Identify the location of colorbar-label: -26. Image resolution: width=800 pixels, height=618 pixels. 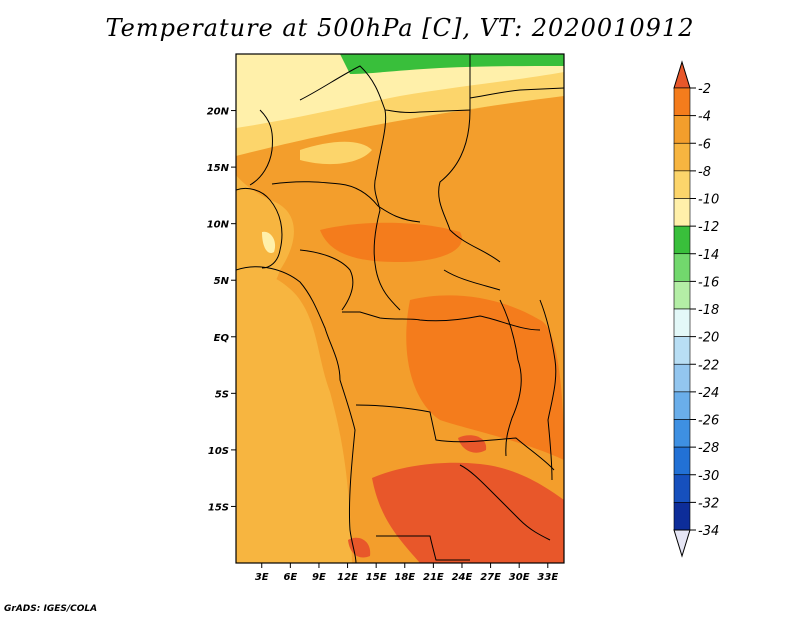
(708, 421).